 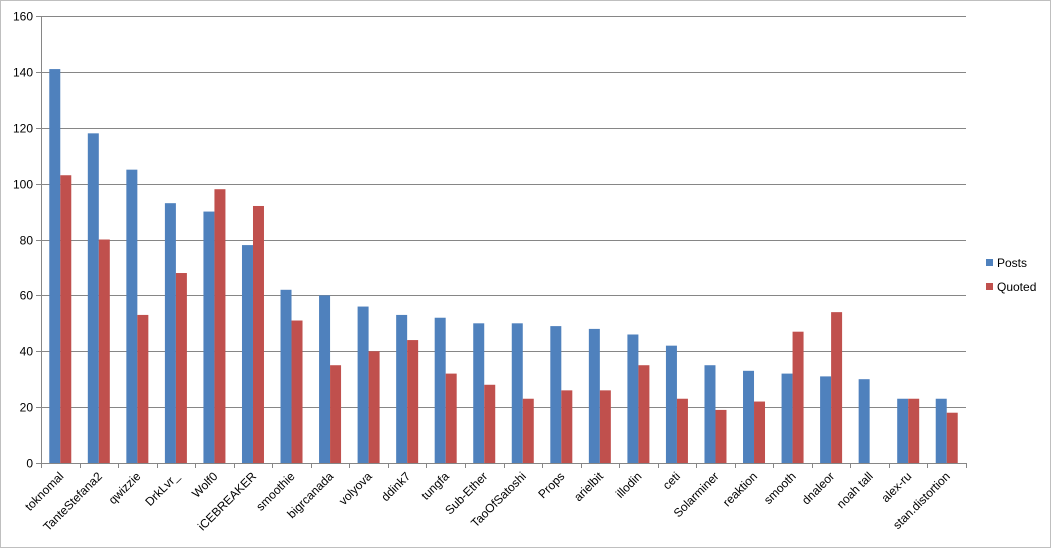 I want to click on y-tick-label: 60, so click(x=27, y=296).